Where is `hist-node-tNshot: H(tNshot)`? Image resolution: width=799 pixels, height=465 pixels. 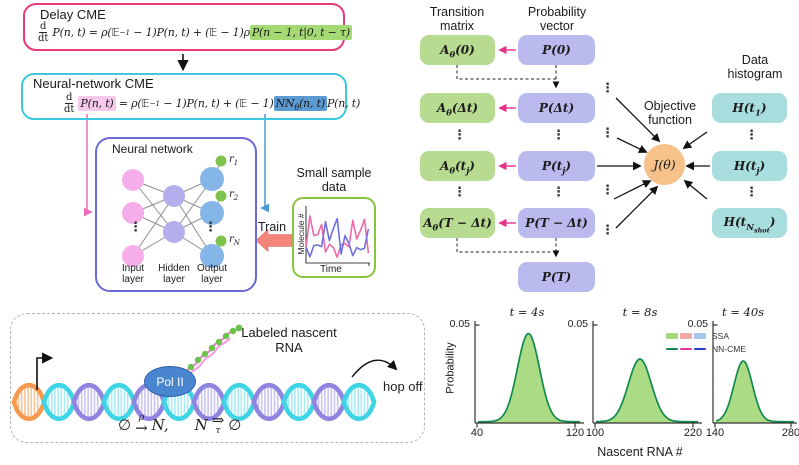 hist-node-tNshot: H(tNshot) is located at coordinates (749, 223).